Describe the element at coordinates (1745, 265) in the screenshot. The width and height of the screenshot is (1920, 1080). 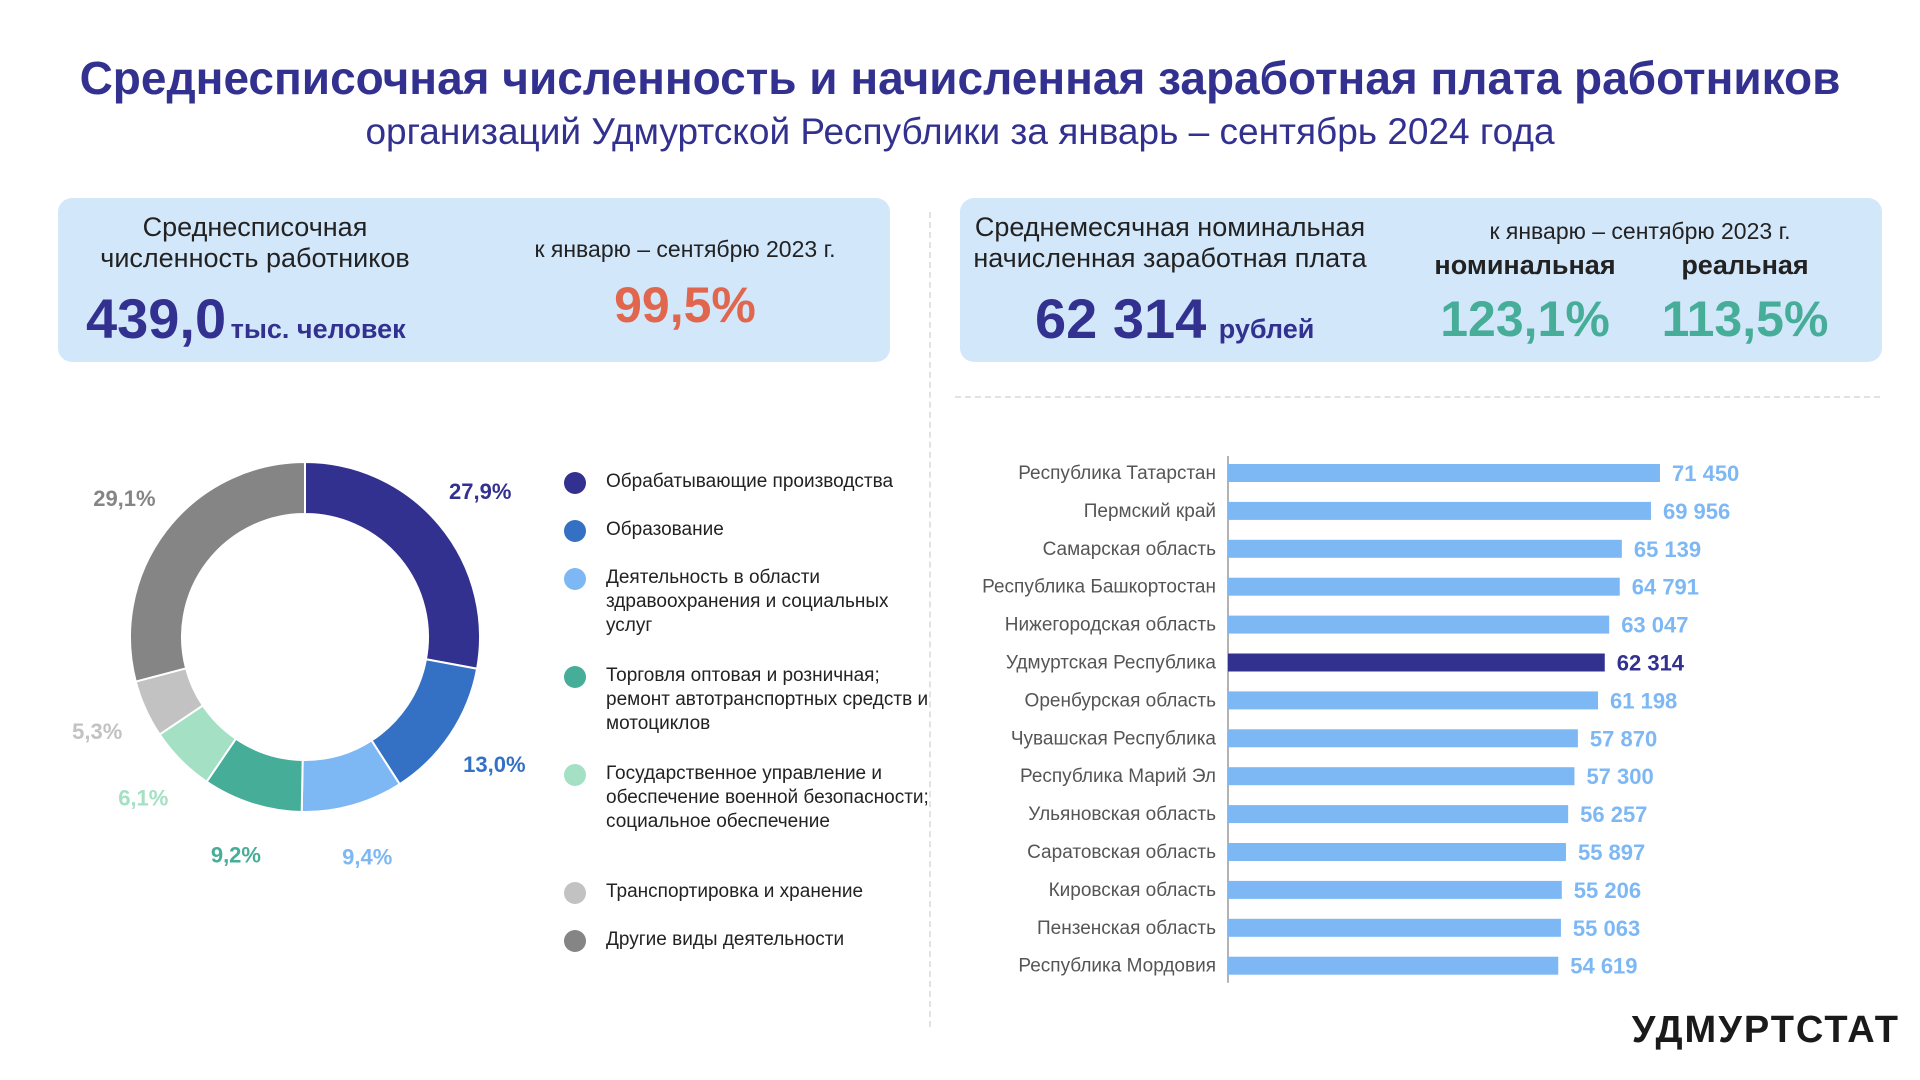
I see `real-label: реальная` at that location.